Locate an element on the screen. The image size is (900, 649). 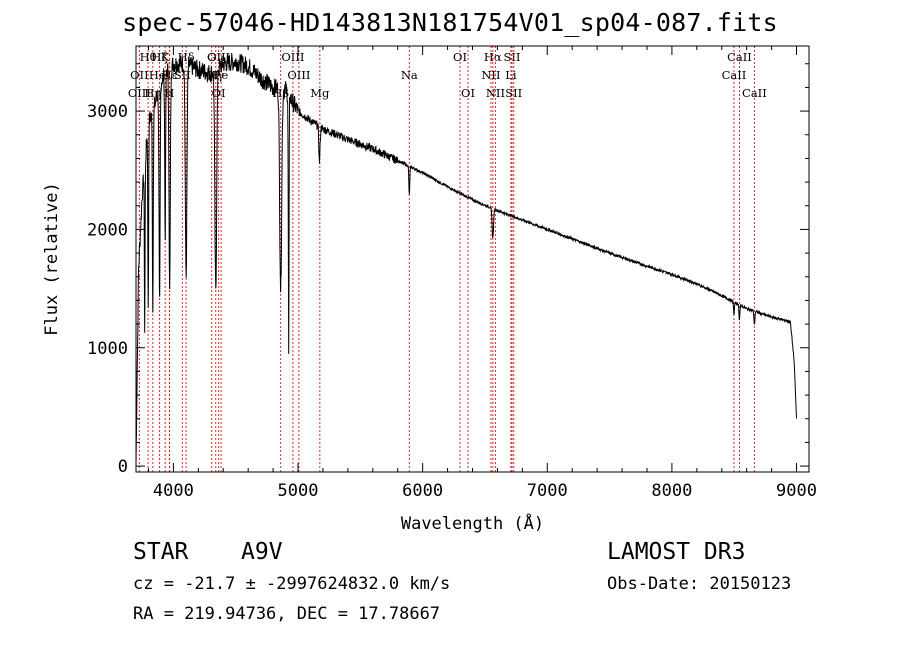
coordinates: RA = 219.94736, DEC = 17.78667 is located at coordinates (287, 614).